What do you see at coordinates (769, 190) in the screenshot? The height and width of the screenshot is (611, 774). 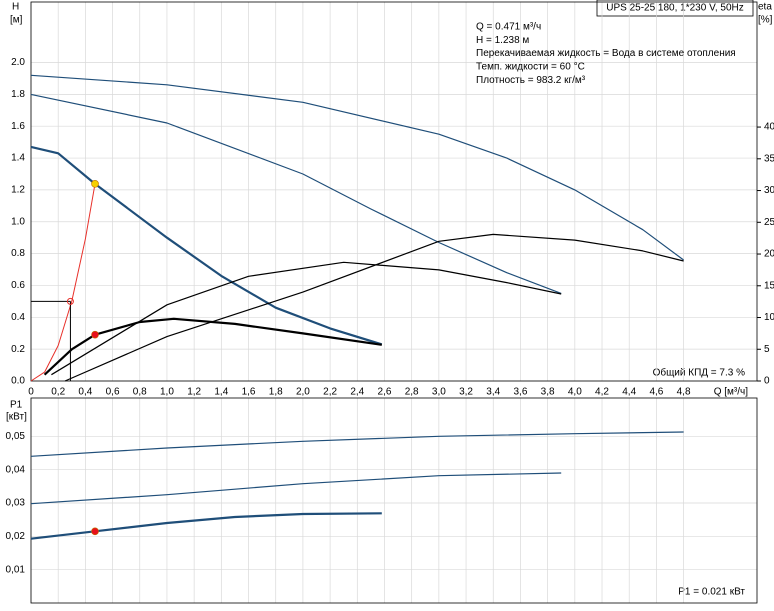 I see `y2-tick-label: 30` at bounding box center [769, 190].